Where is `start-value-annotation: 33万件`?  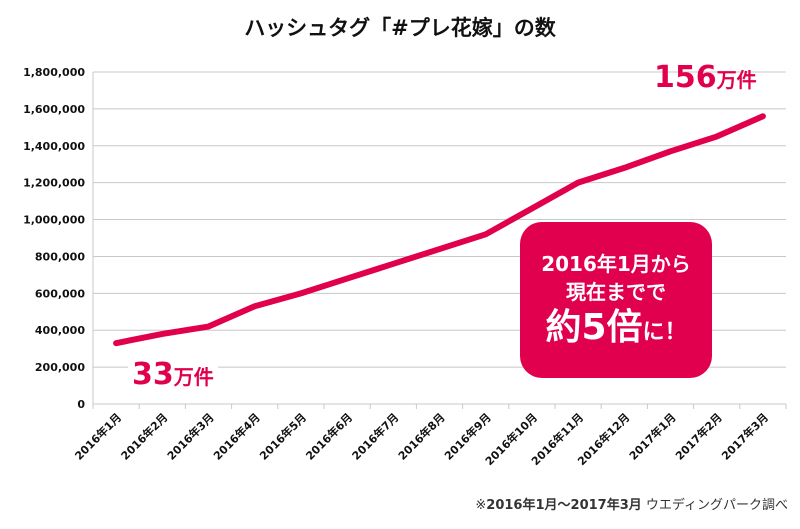 start-value-annotation: 33万件 is located at coordinates (173, 374).